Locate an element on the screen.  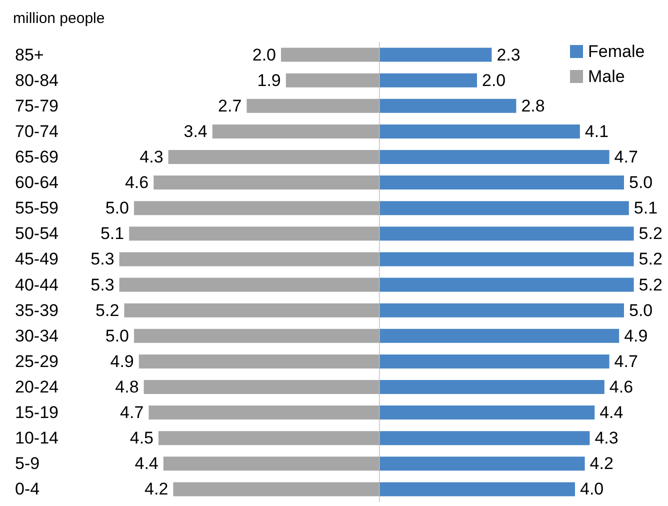
y-tick-label: 55-59 is located at coordinates (36, 208).